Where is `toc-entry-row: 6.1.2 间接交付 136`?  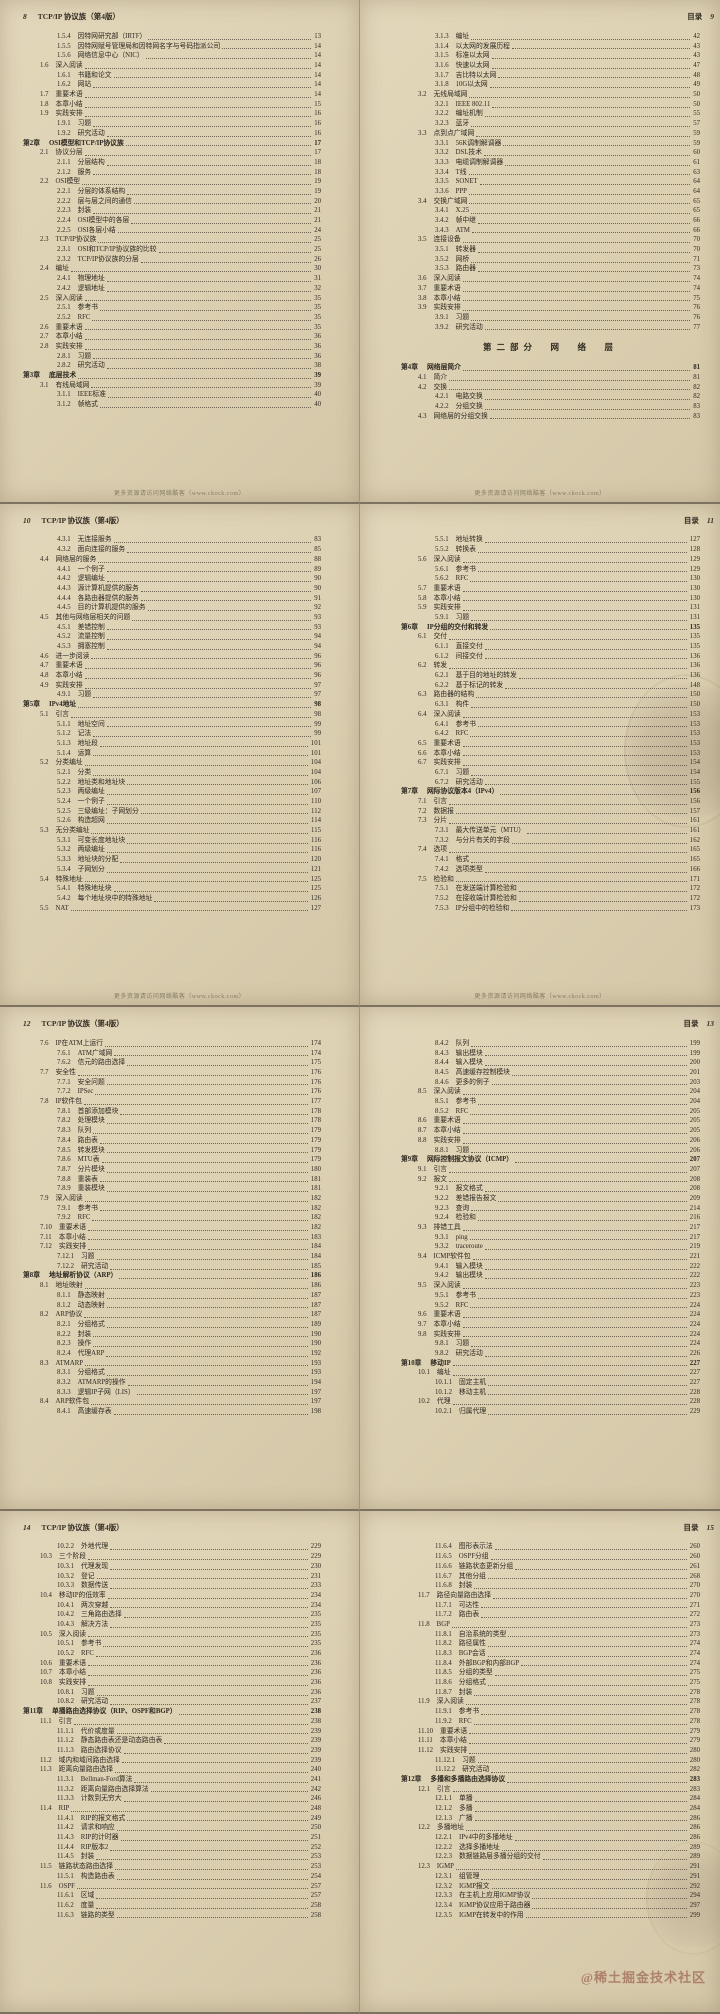
toc-entry-row: 6.1.2 间接交付 136 is located at coordinates (550, 657).